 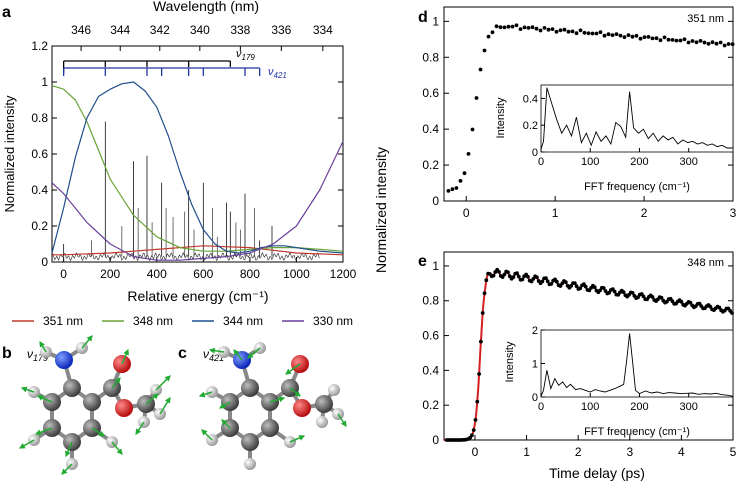 I want to click on y-tick-label: 0.4, so click(x=39, y=190).